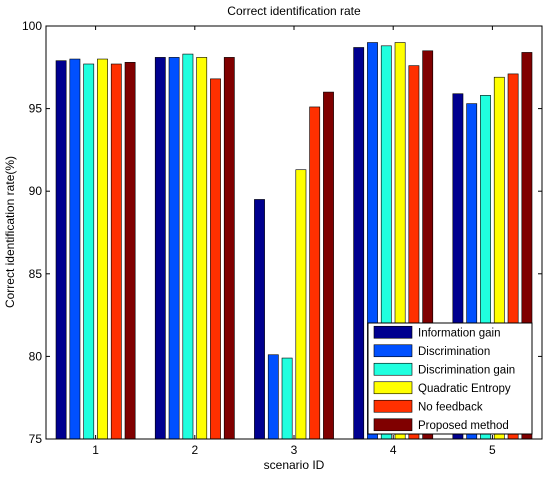 This screenshot has height=480, width=550. I want to click on legend-box, so click(450, 378).